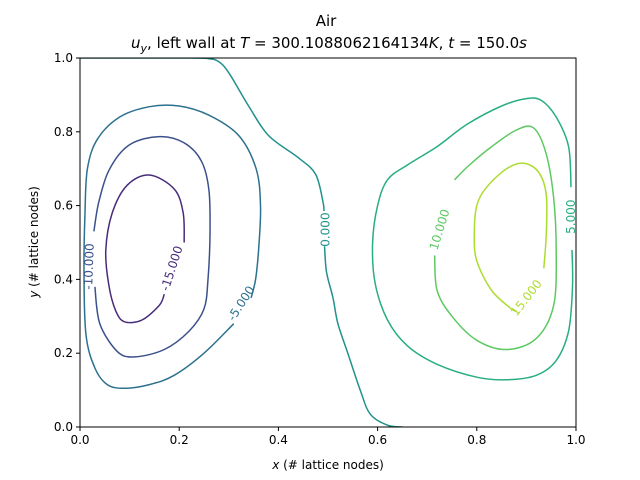  What do you see at coordinates (339, 43) in the screenshot?
I see `subtitle-T-value: = 300.1088062164134` at bounding box center [339, 43].